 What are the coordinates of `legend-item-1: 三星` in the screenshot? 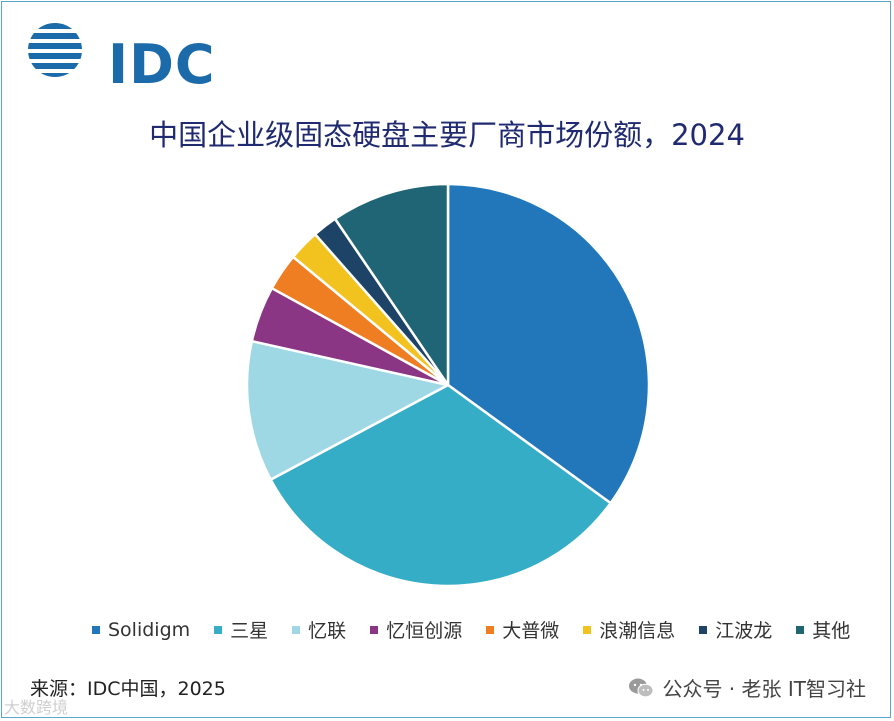 It's located at (241, 629).